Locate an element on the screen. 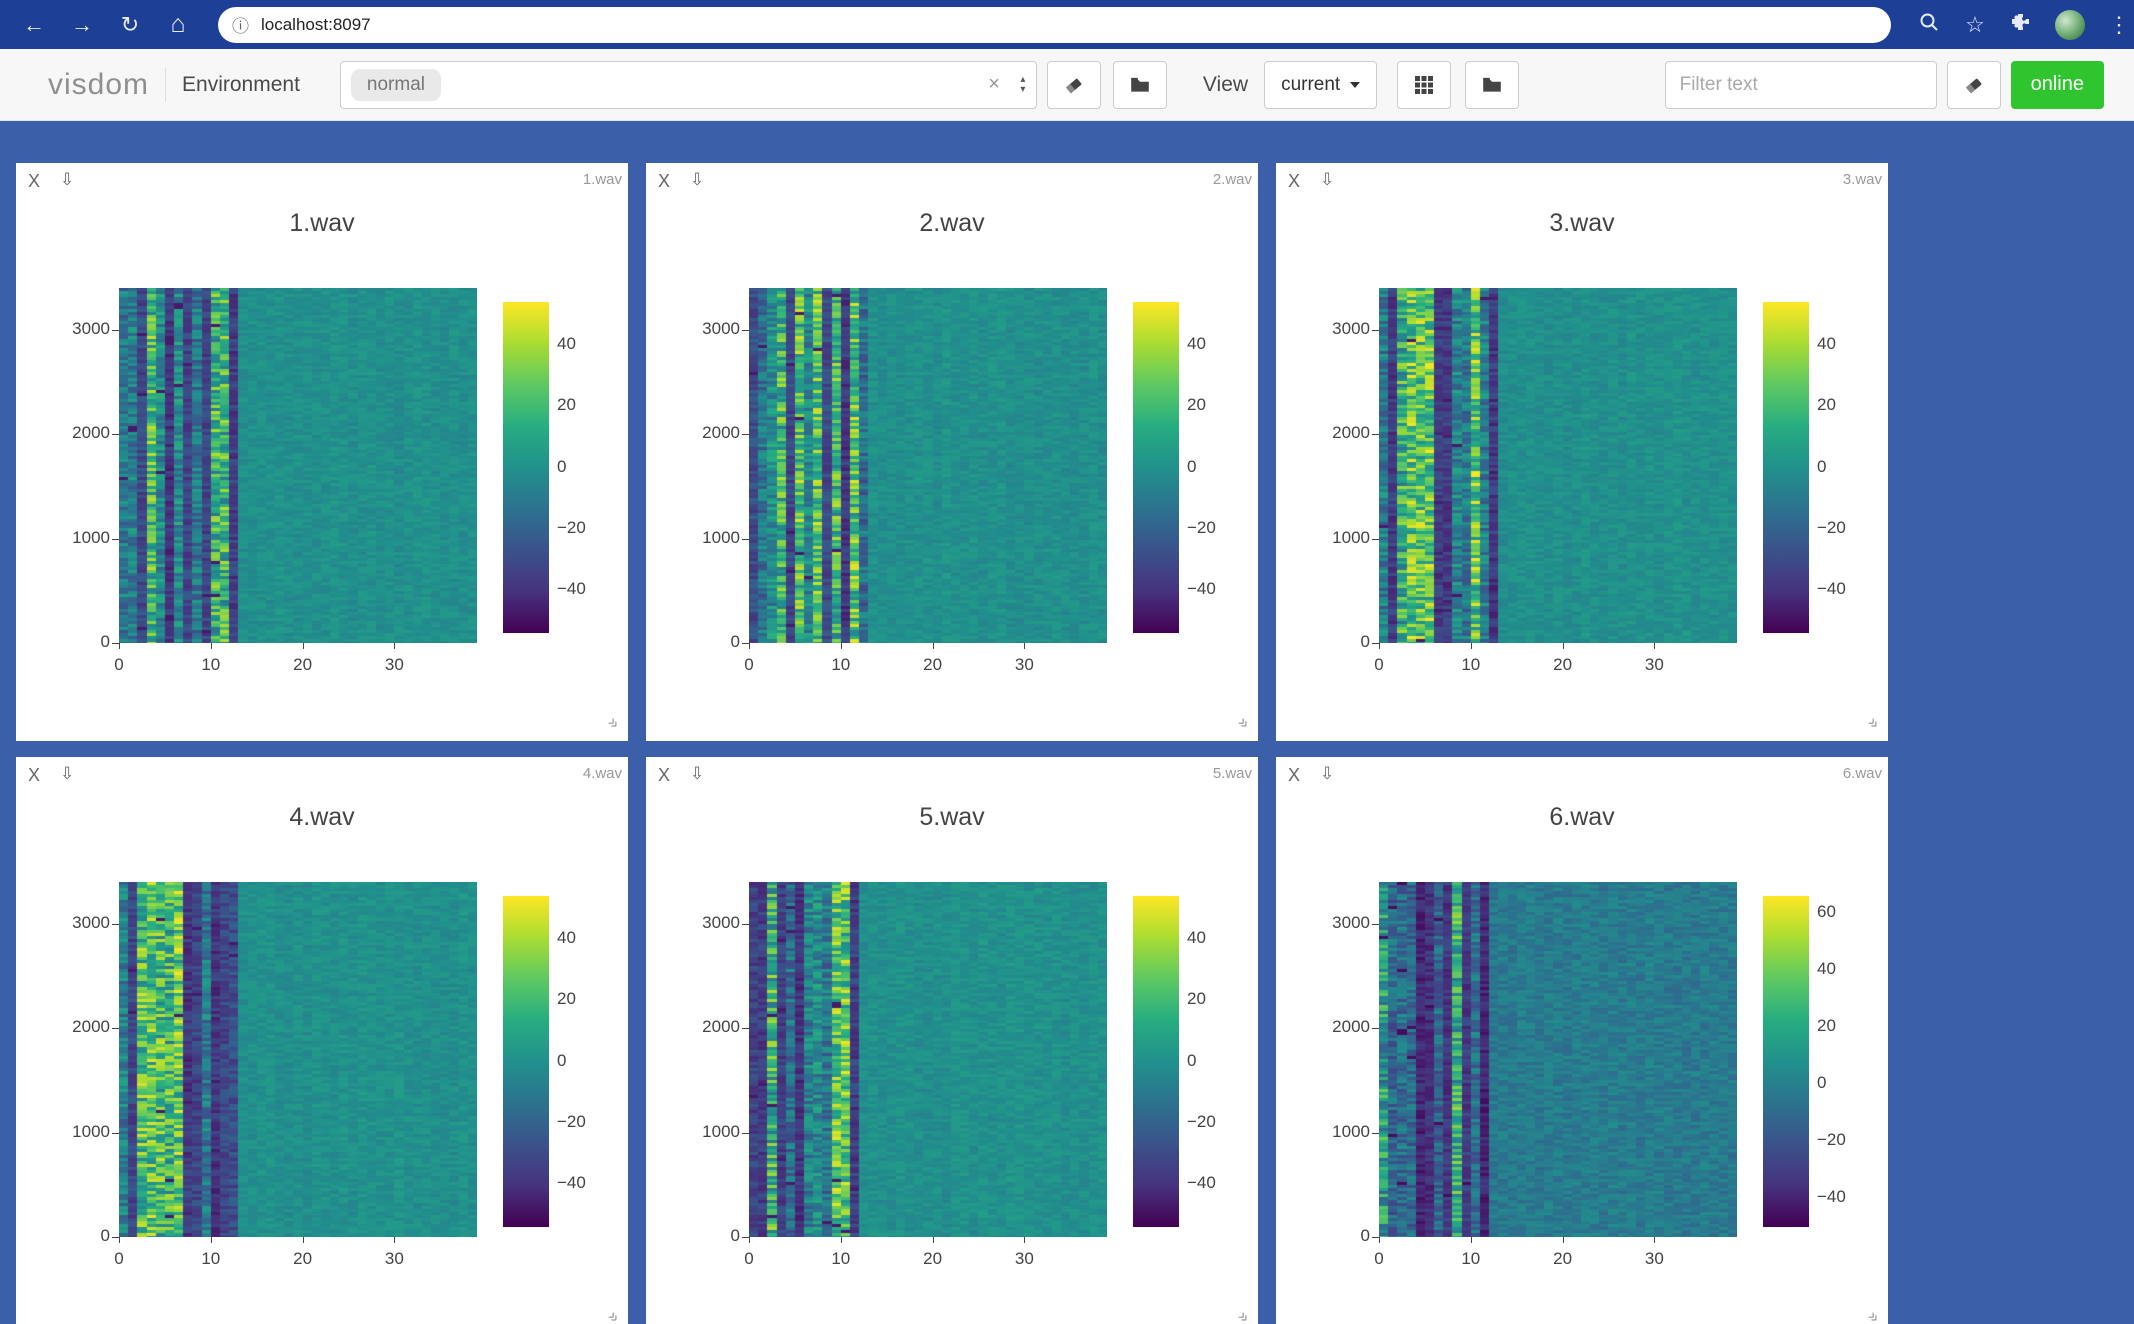 Image resolution: width=2134 pixels, height=1324 pixels. browser-toolbar: ← → ↻ ⌂ ⓘ localhost:8097 ☆ ⋮ is located at coordinates (1067, 24).